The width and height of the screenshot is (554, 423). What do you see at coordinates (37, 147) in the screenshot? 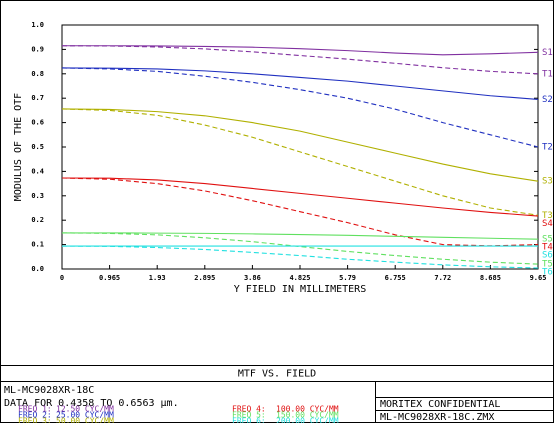
I see `y-tick-label: 0.5` at bounding box center [37, 147].